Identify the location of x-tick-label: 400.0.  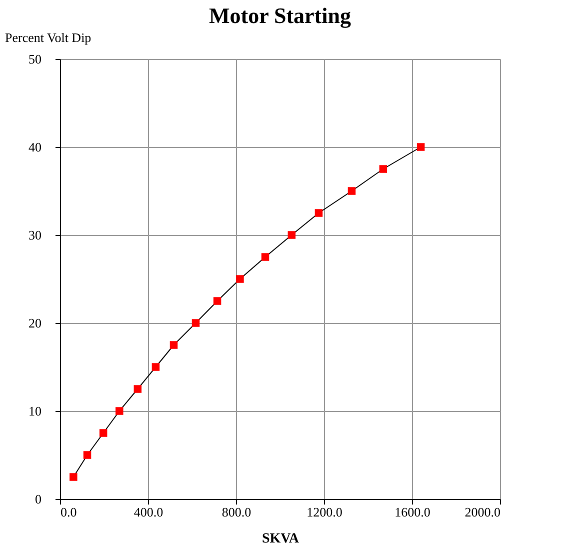
(149, 512).